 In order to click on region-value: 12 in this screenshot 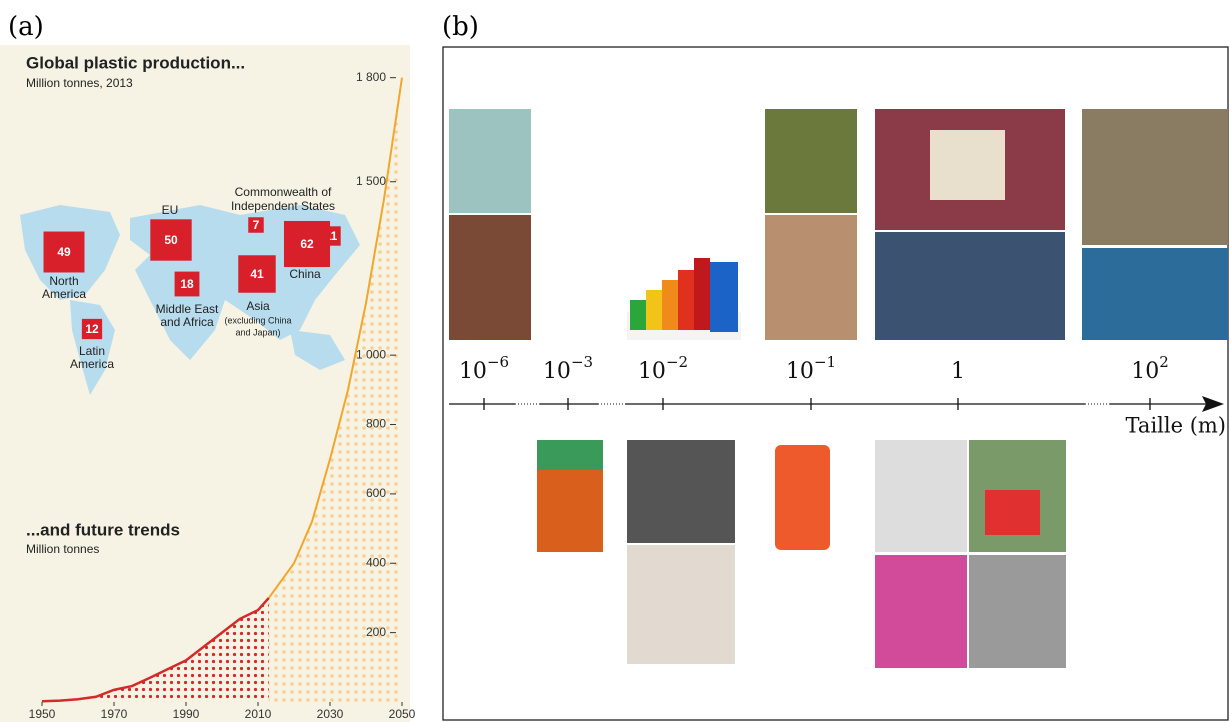, I will do `click(92, 329)`.